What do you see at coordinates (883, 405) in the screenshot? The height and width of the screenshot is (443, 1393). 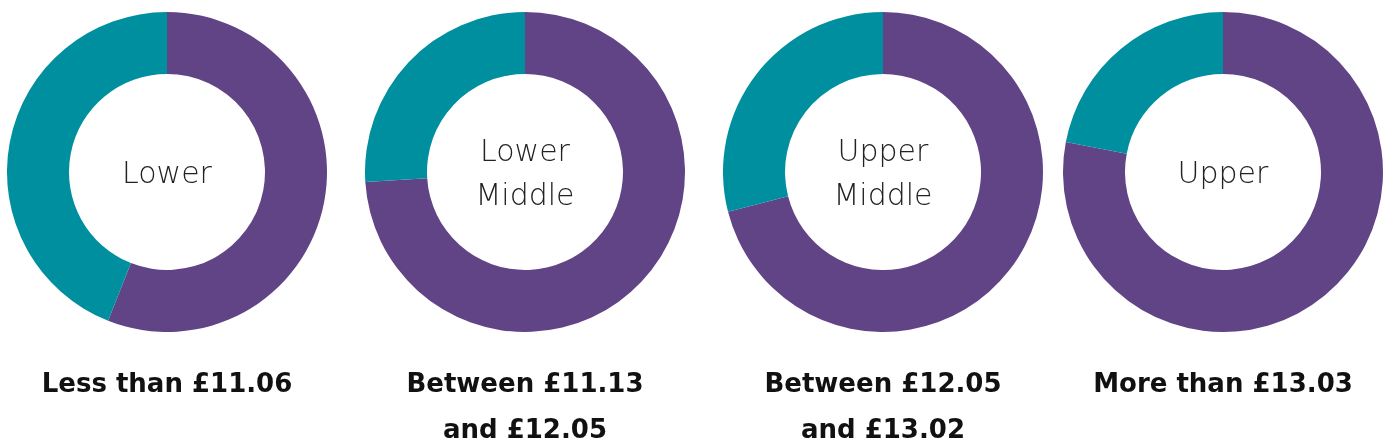 I see `text: Between £12.05 and £13.02` at bounding box center [883, 405].